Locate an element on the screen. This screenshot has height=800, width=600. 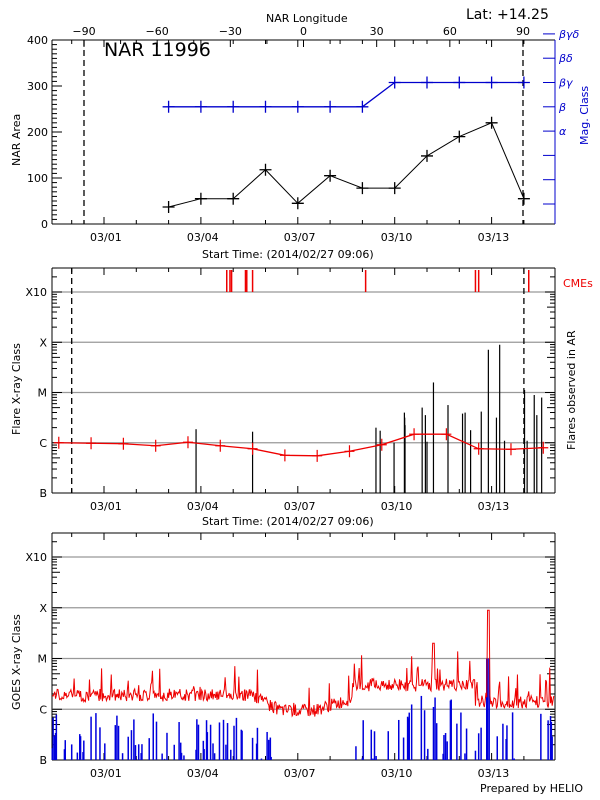
mid-x-tick-label: 03/04 is located at coordinates (203, 506).